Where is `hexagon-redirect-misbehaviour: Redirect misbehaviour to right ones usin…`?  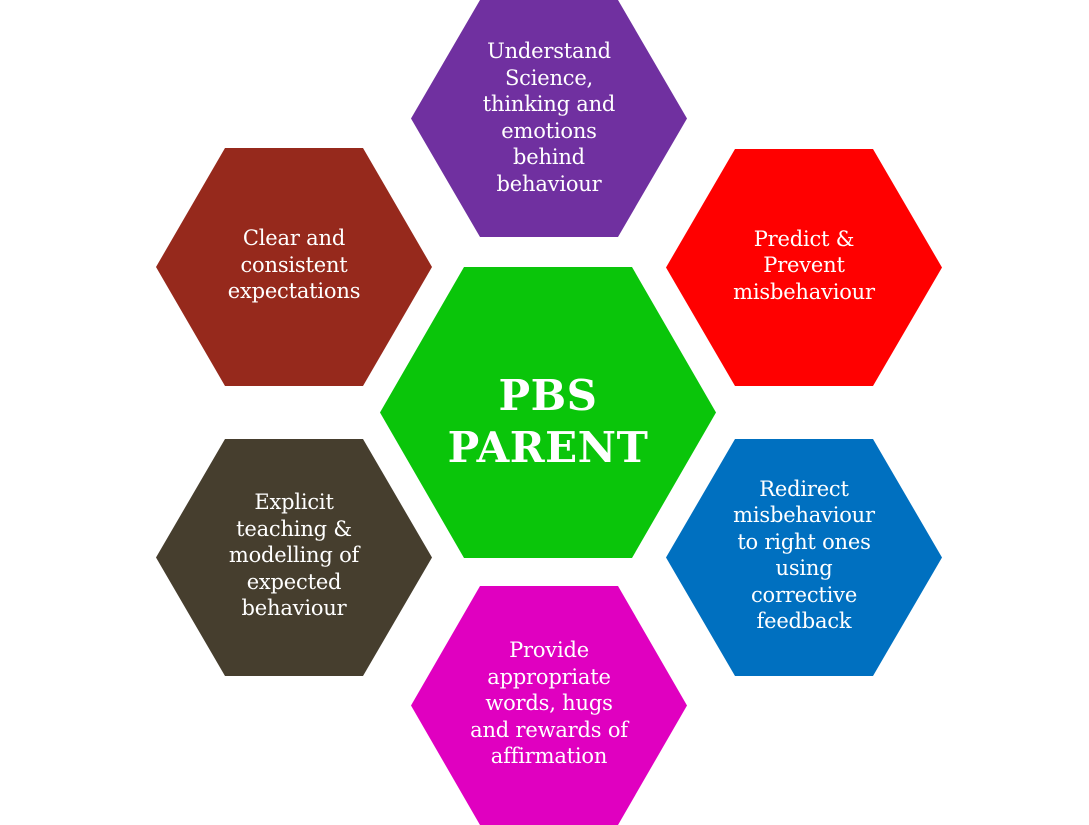 hexagon-redirect-misbehaviour: Redirect misbehaviour to right ones usin… is located at coordinates (804, 557).